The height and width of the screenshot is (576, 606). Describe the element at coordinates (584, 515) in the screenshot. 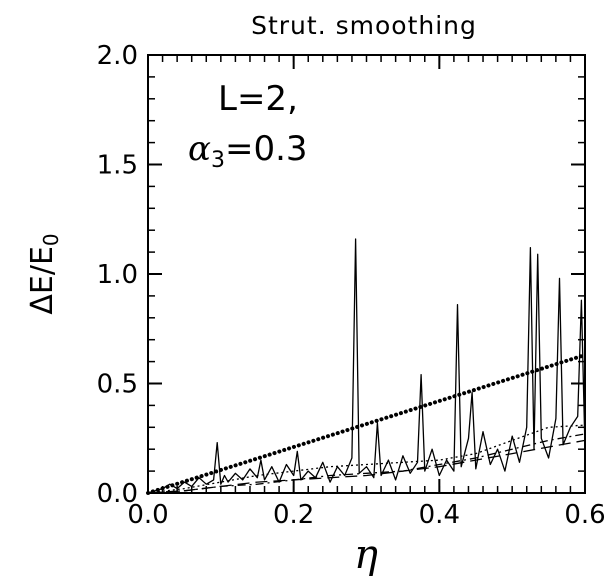

I see `x-tick-label: 0.6` at that location.